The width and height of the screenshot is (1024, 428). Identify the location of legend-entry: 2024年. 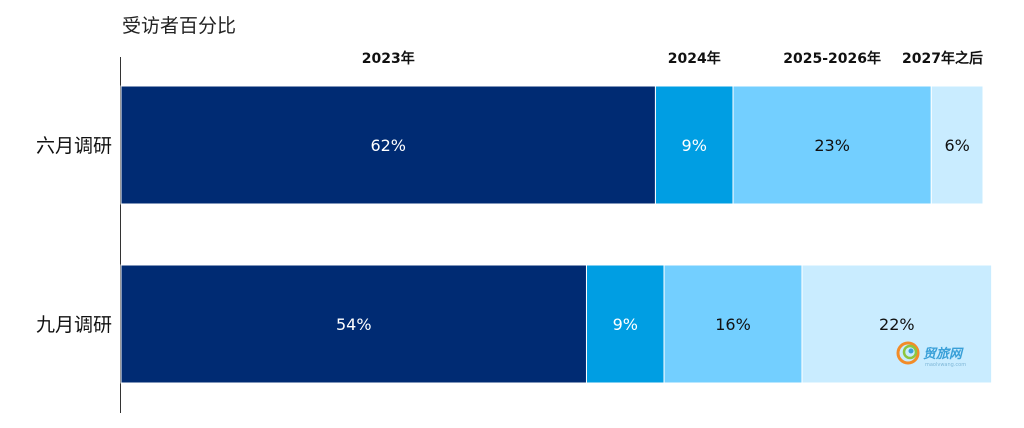
(694, 58).